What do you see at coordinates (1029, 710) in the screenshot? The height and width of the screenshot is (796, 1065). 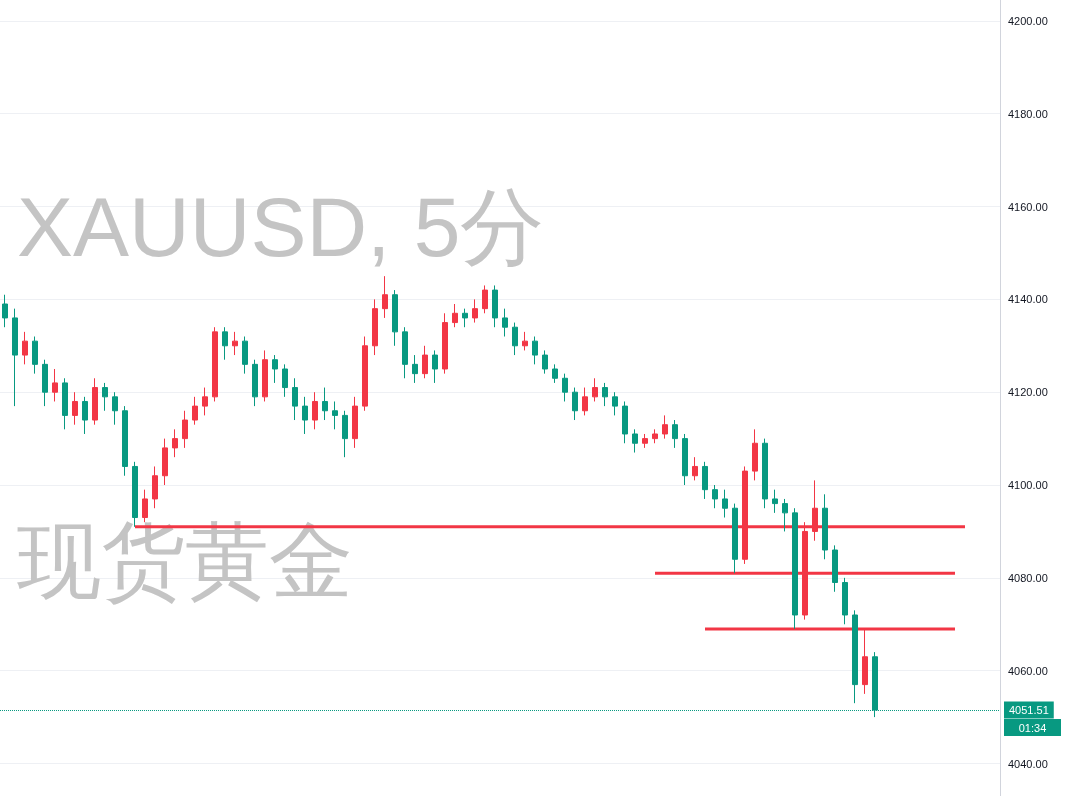 I see `ref-line-label: 4051.51` at bounding box center [1029, 710].